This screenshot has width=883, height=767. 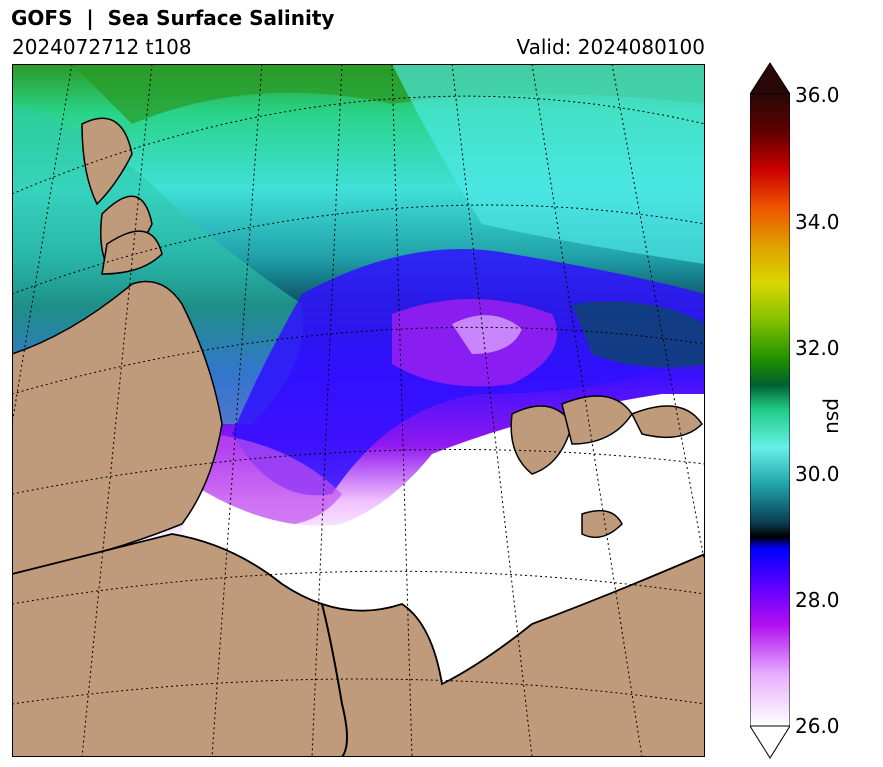 What do you see at coordinates (638, 334) in the screenshot?
I see `teal-patch` at bounding box center [638, 334].